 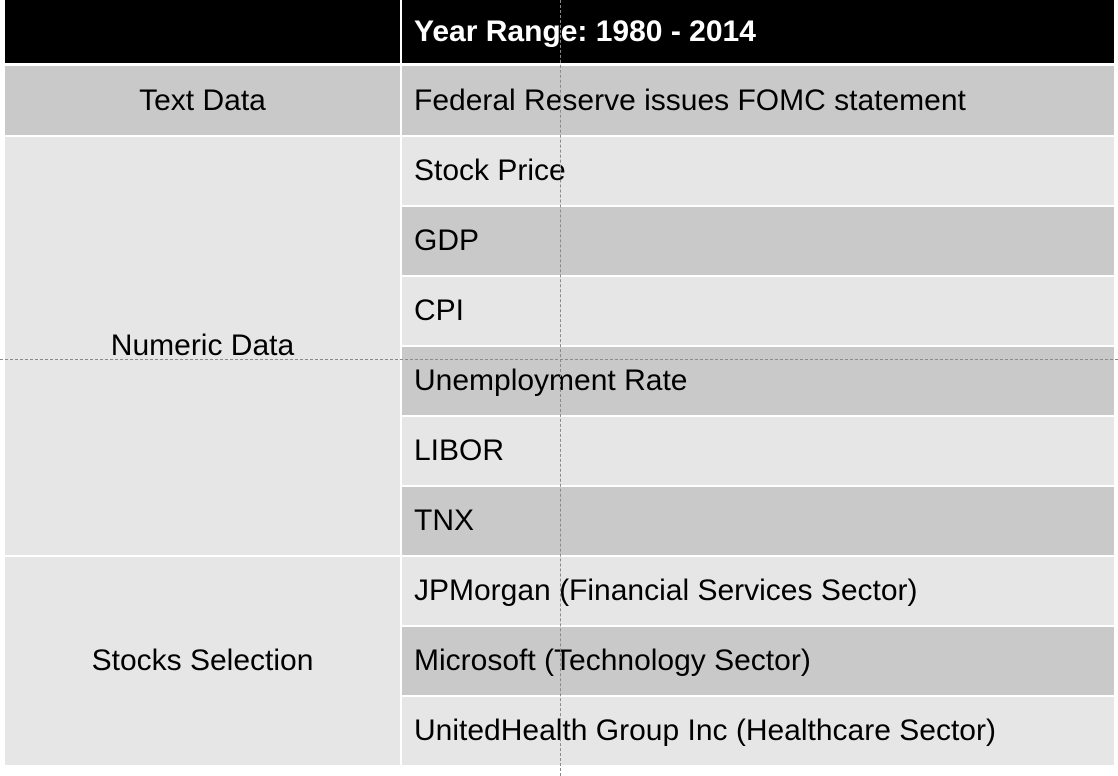 I want to click on table-row: GDP, so click(x=560, y=241).